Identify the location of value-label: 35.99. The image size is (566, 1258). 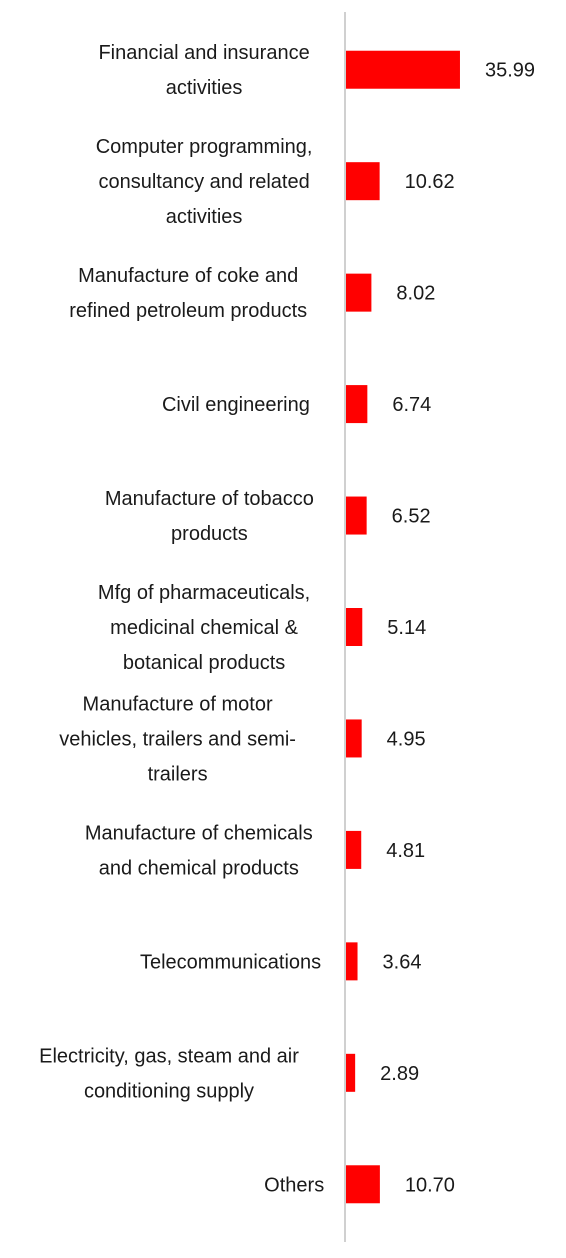
(510, 71).